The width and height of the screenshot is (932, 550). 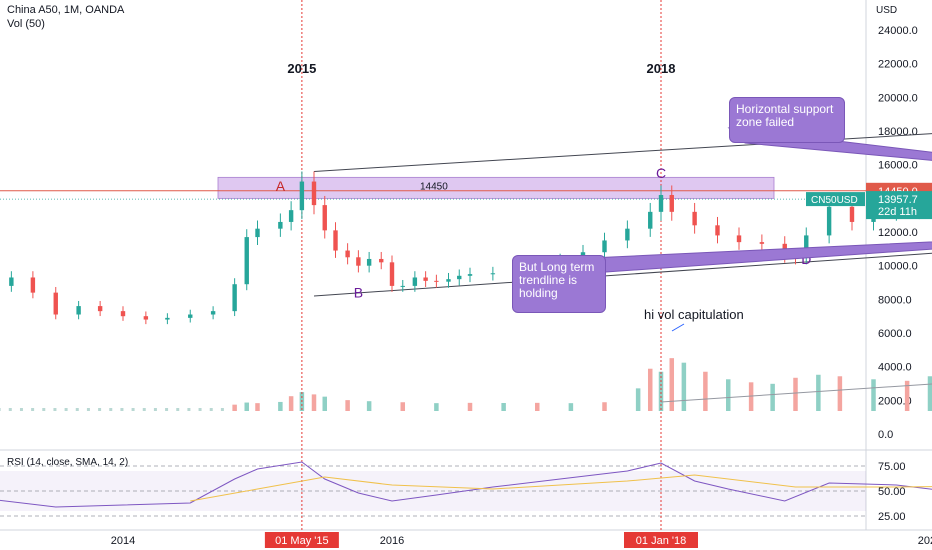 I want to click on rsi-sma-line, so click(x=561, y=488).